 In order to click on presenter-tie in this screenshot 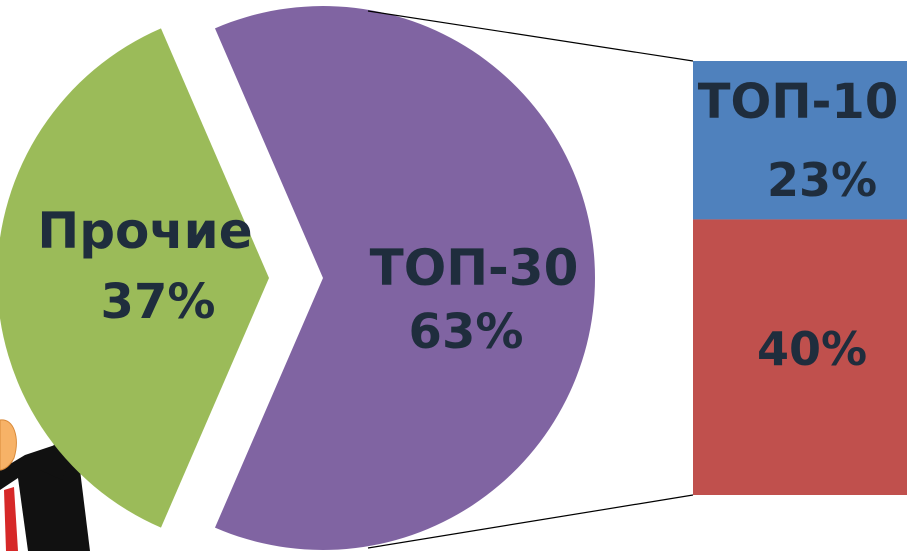, I will do `click(11, 519)`.